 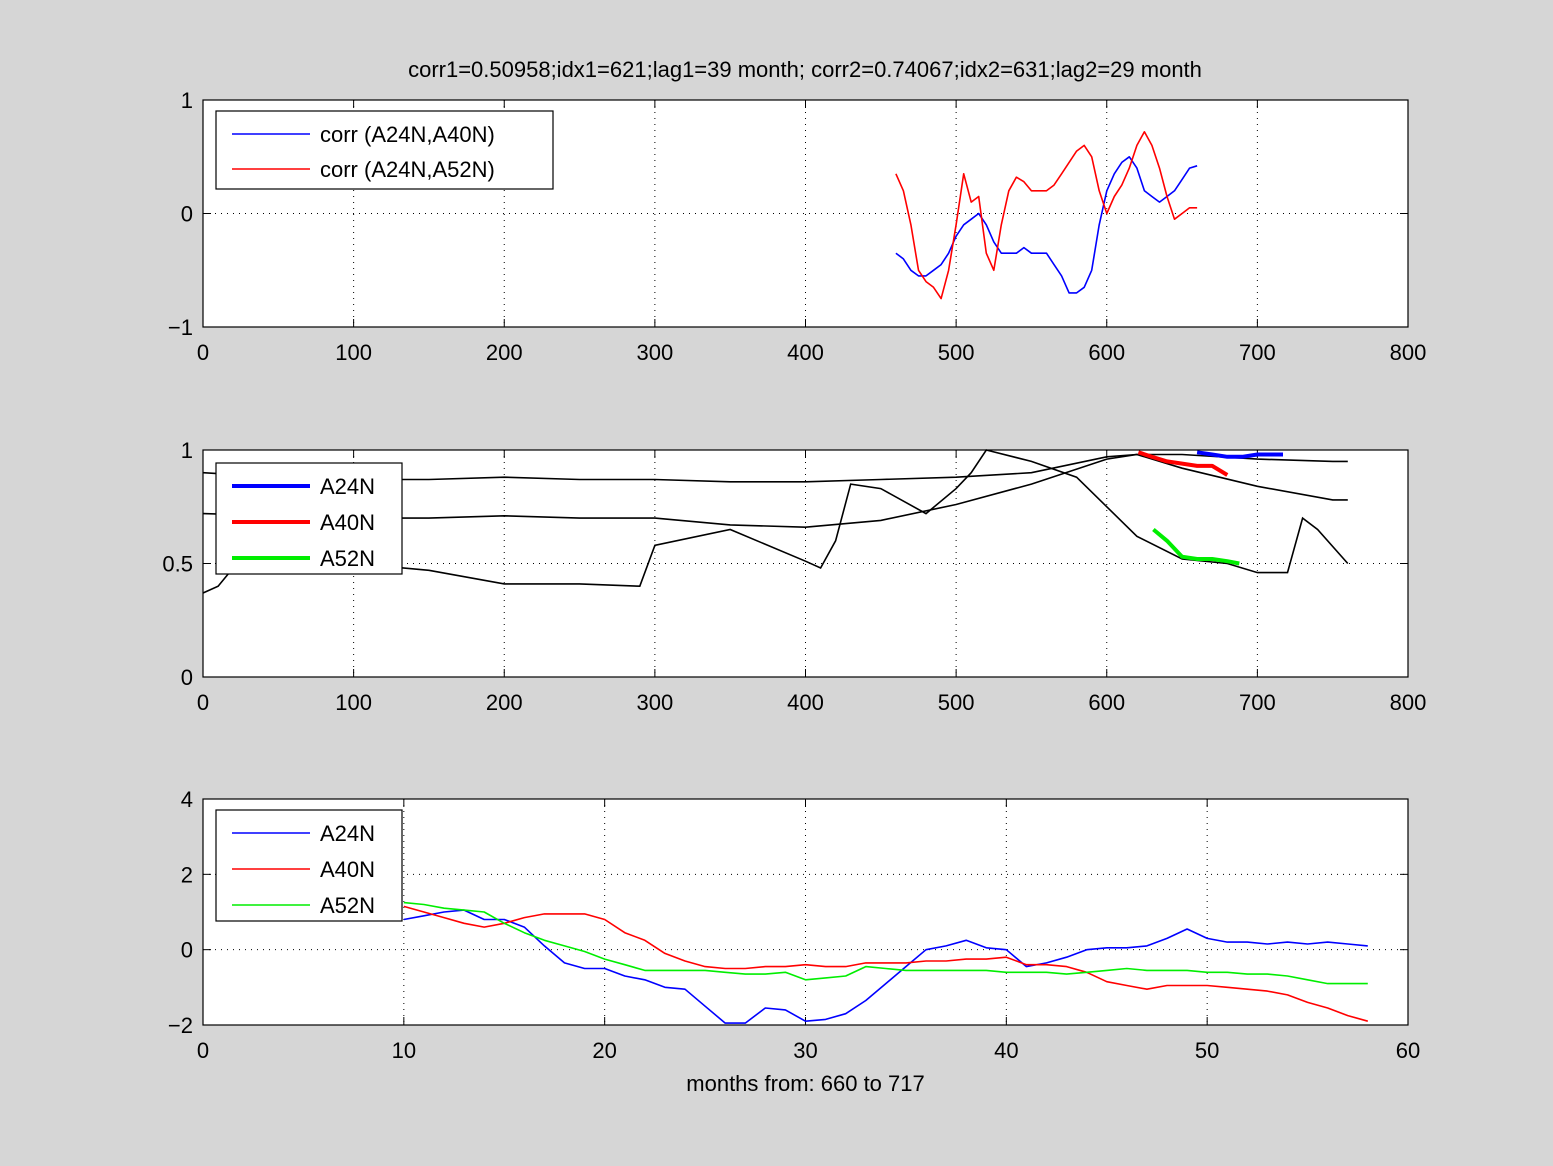 I want to click on series-line-corr-a24n-a40n, so click(x=1046, y=225).